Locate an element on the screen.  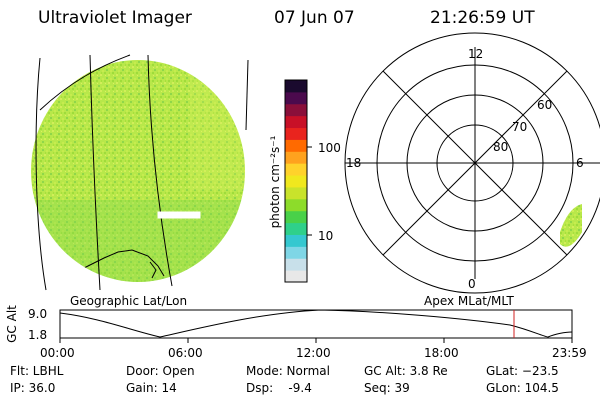
status-dsp: Dsp: -9.4 is located at coordinates (279, 388).